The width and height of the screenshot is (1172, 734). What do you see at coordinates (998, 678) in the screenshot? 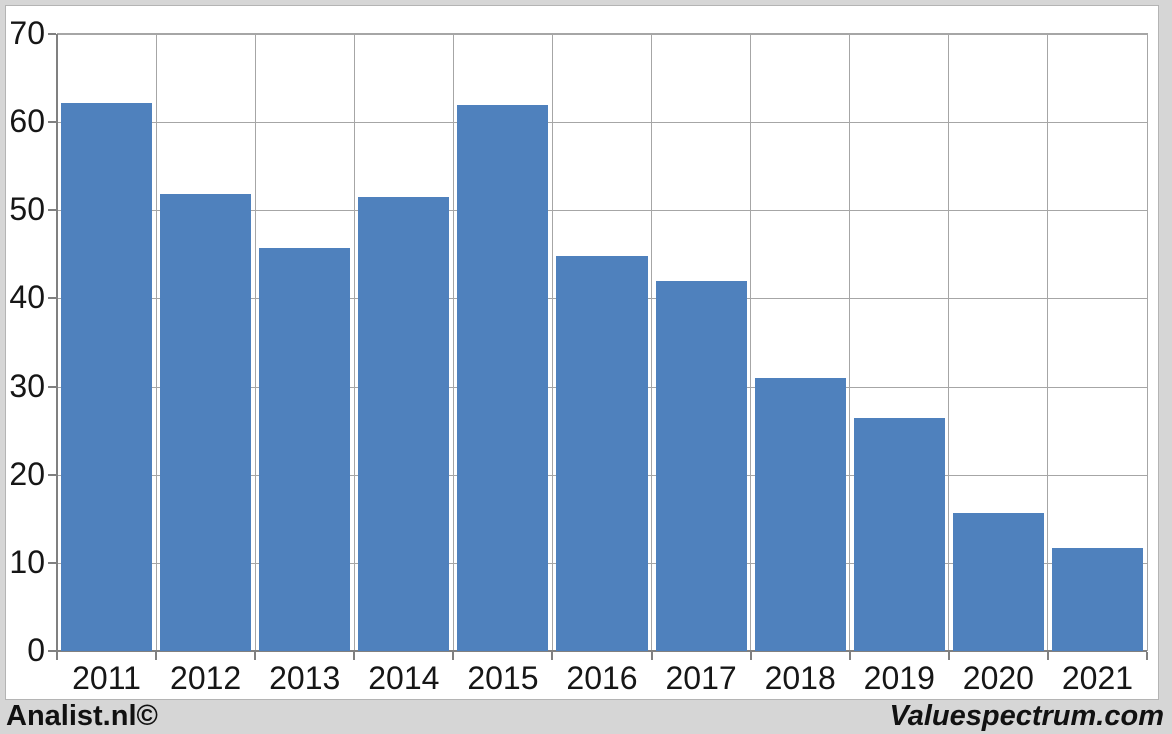
I see `x-axis-label-2020: 2020` at bounding box center [998, 678].